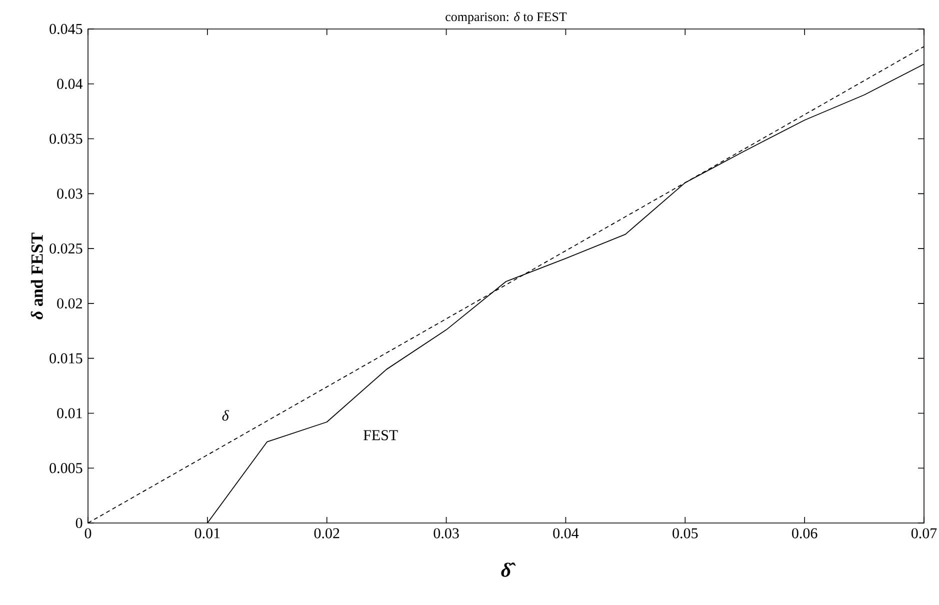 This screenshot has width=939, height=605. I want to click on y-tick-label: 0.015, so click(66, 358).